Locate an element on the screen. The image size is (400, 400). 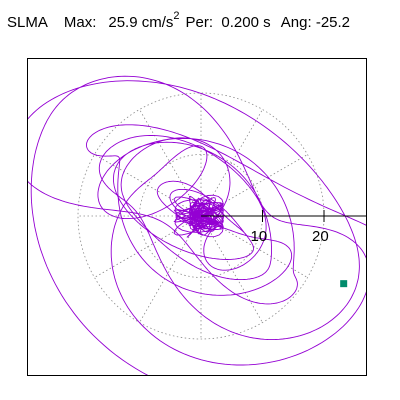
period-value: 0.200 s is located at coordinates (246, 22).